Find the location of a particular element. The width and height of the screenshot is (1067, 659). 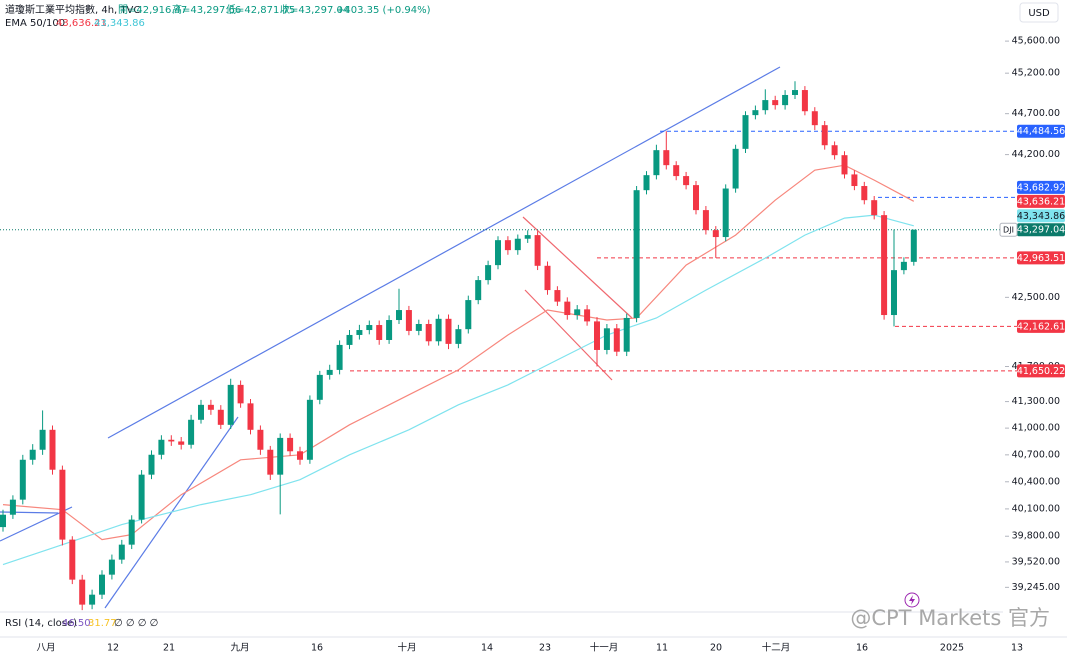

price-tag-label: 43,636.21 is located at coordinates (1041, 201).